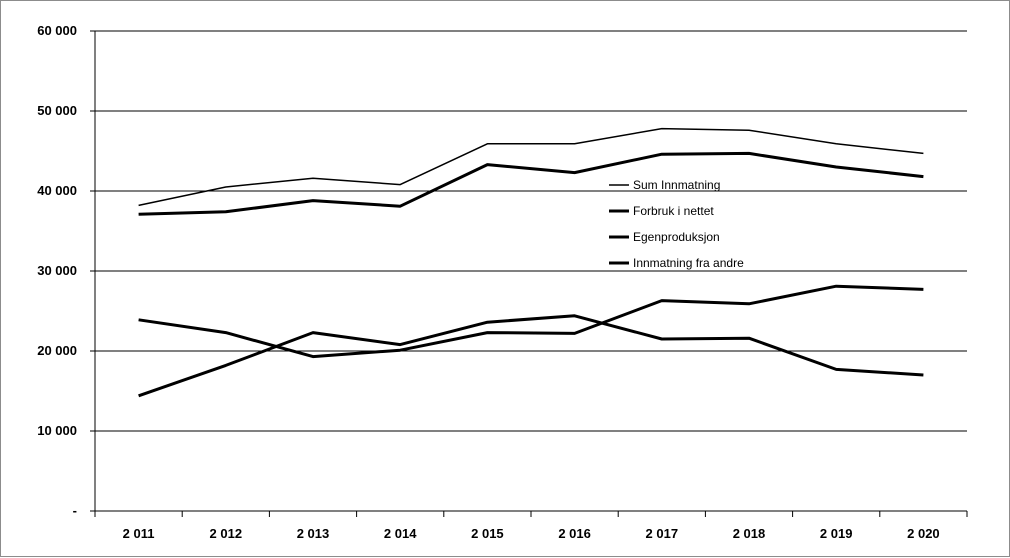  I want to click on legend-label: Forbruk i nettet, so click(673, 211).